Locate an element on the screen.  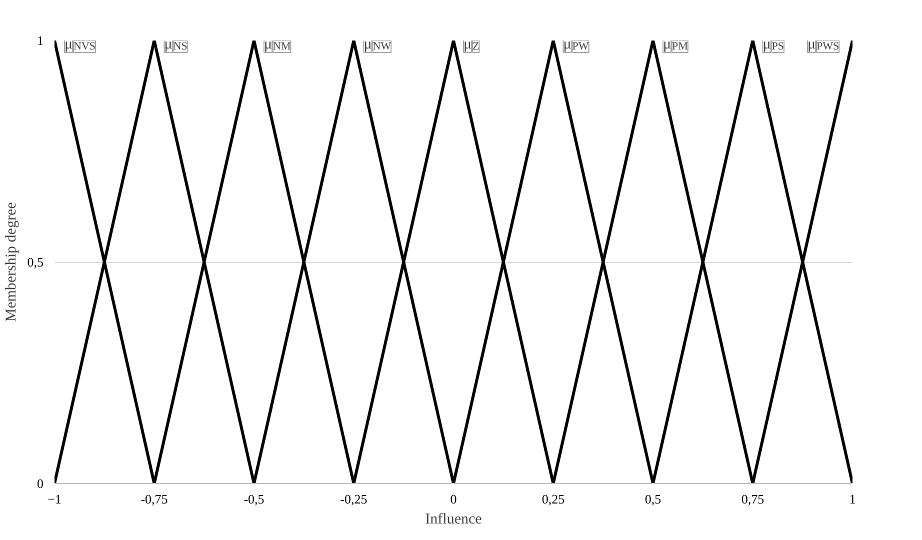
series-label: μPW is located at coordinates (576, 44).